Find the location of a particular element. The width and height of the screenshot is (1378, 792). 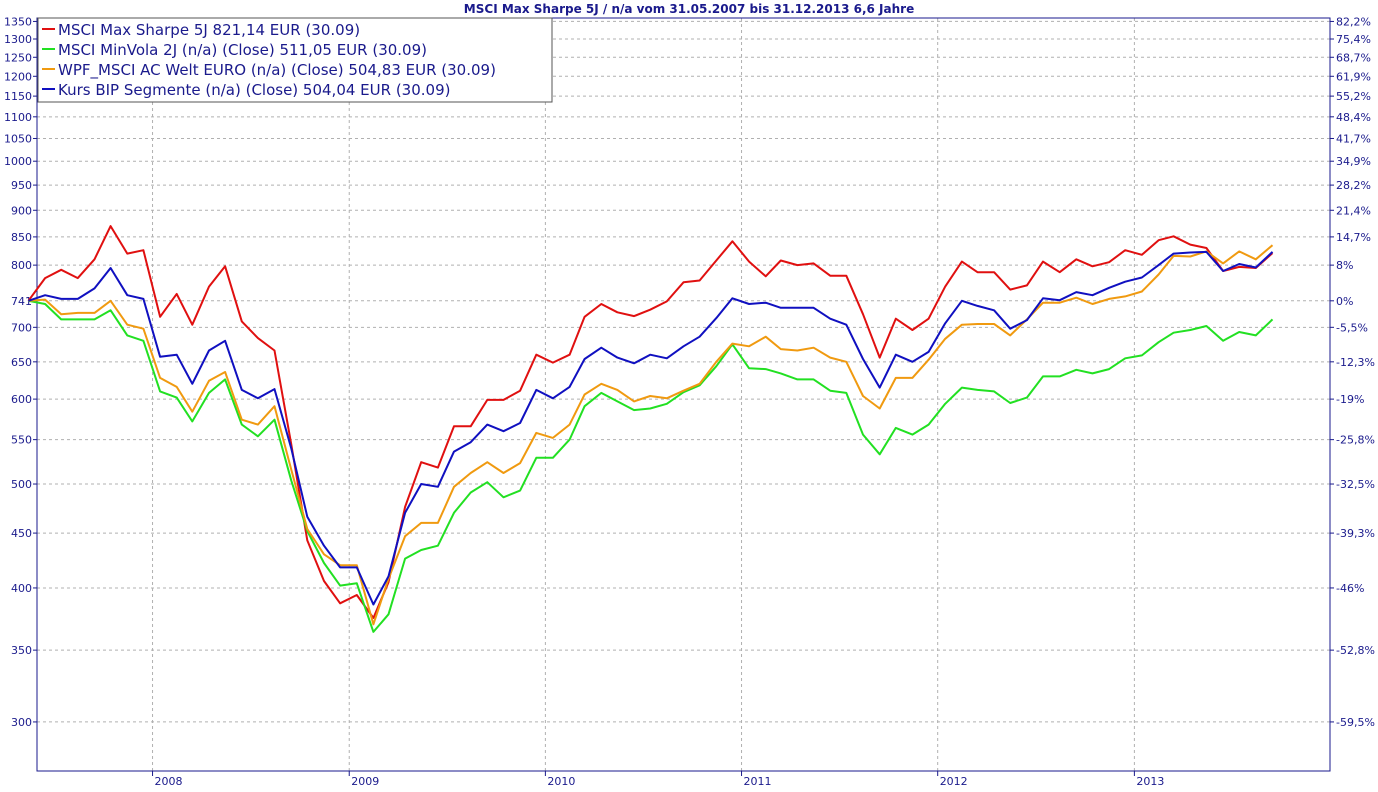

y-tick-label-left: 900 is located at coordinates (21, 210).